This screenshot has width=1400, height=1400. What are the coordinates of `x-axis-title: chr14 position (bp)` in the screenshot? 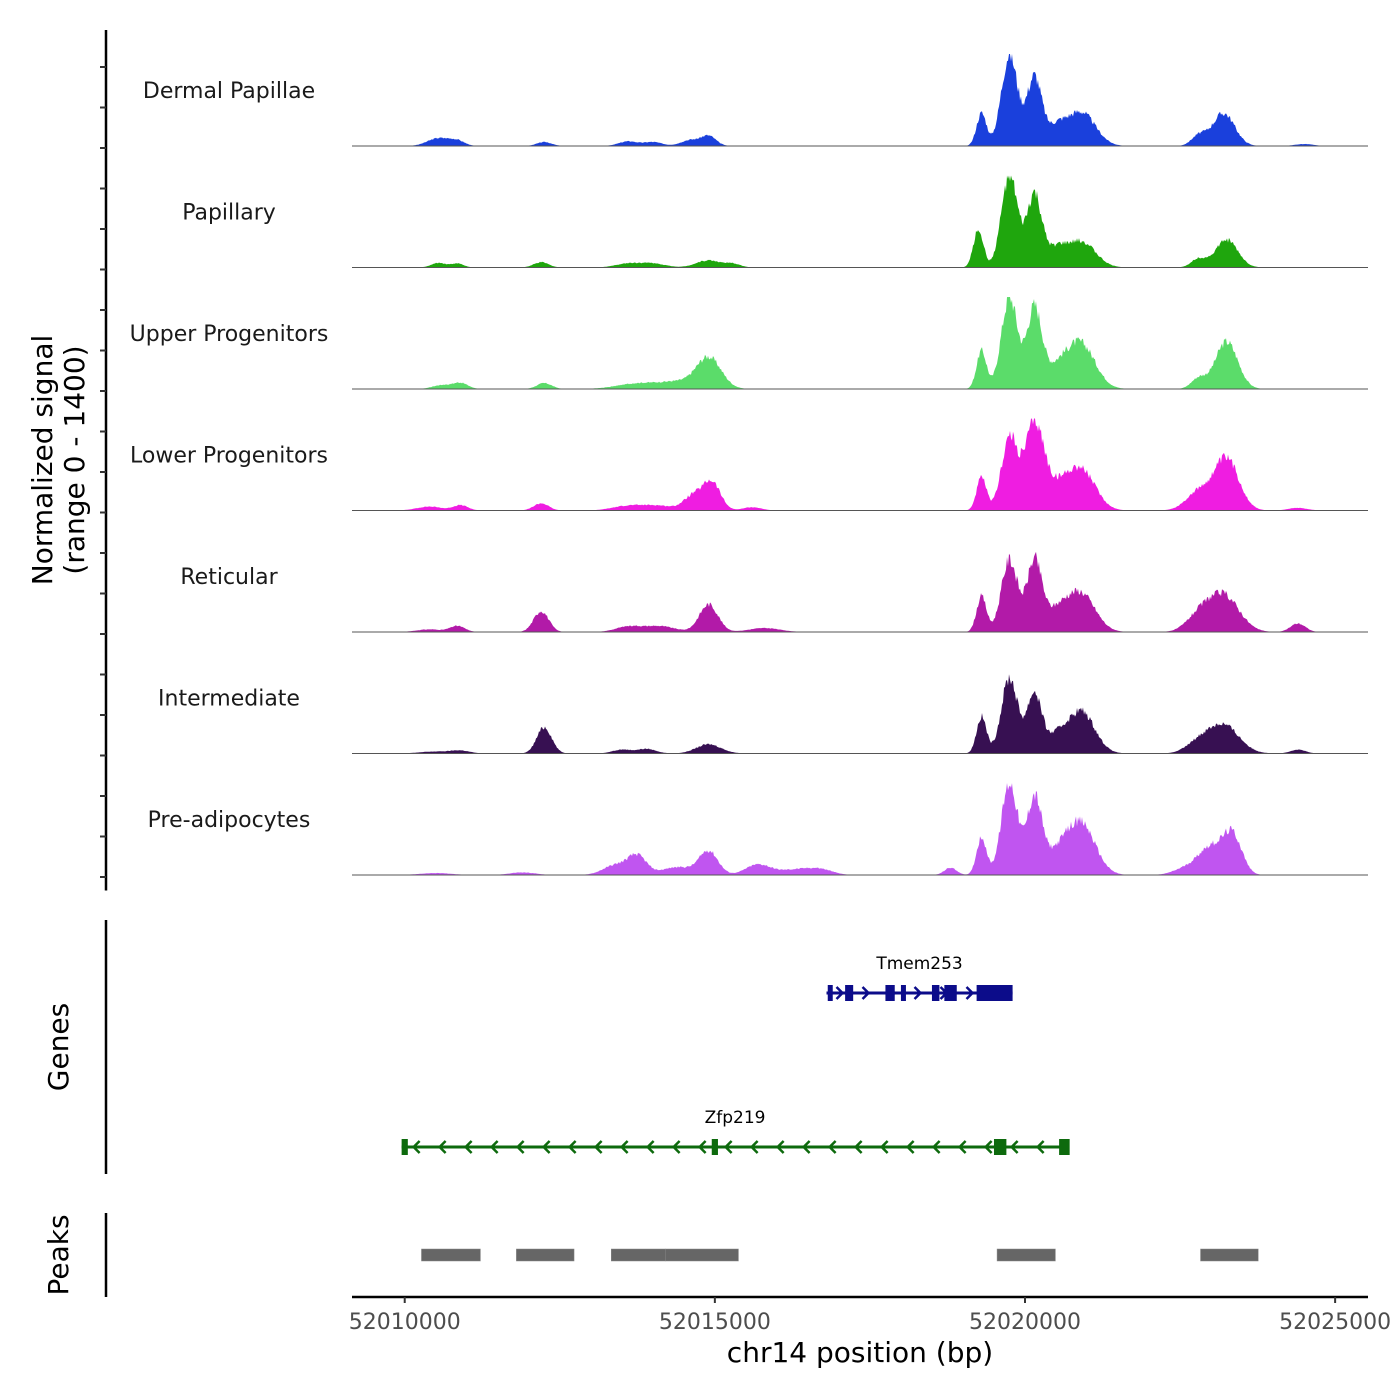 It's located at (860, 1352).